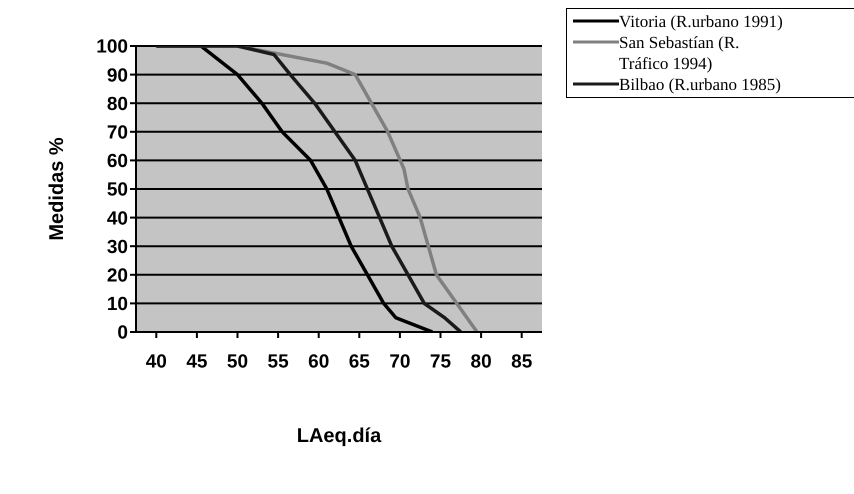  Describe the element at coordinates (359, 361) in the screenshot. I see `x-tick-label: 65` at that location.